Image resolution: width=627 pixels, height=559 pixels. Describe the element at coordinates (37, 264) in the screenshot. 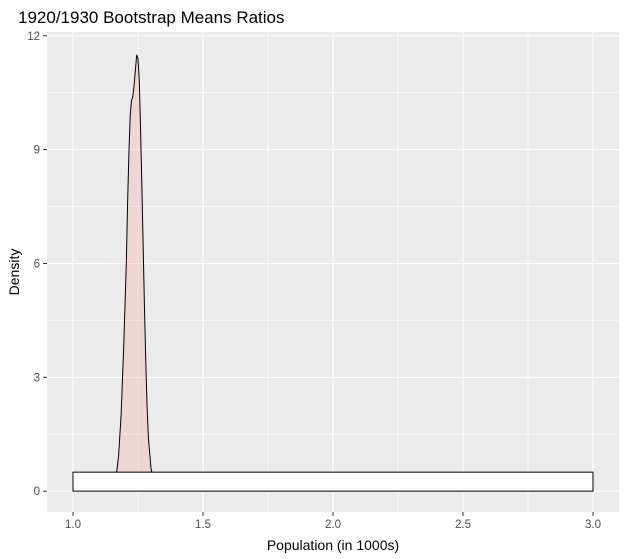

I see `y-tick-label: 6` at that location.